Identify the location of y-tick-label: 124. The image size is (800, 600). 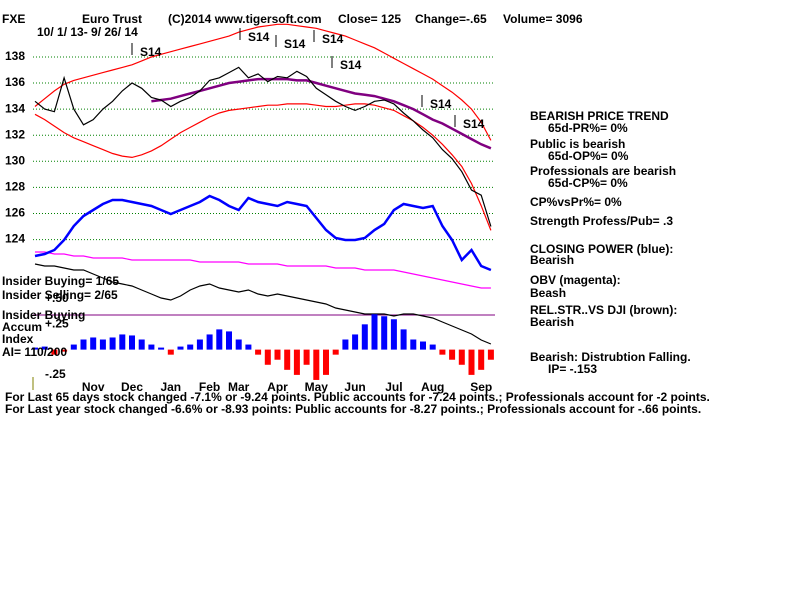
(15, 239).